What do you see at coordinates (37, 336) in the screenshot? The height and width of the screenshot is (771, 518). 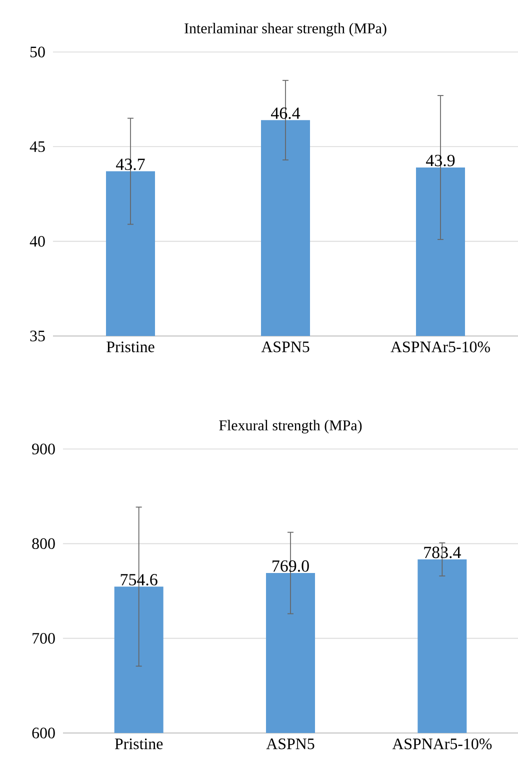 I see `y-tick-label: 35` at bounding box center [37, 336].